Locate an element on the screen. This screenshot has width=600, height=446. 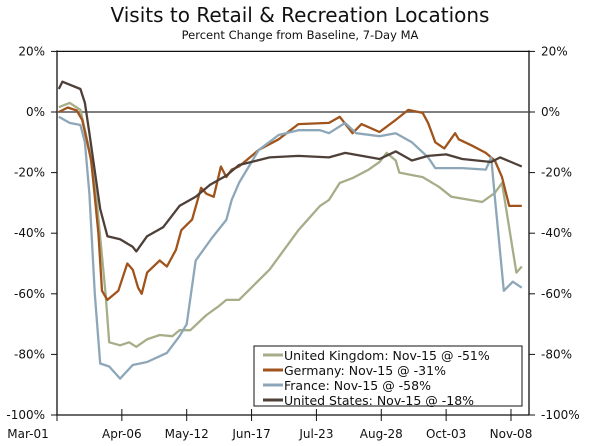
x-tick-label: Jun-17 is located at coordinates (250, 434).